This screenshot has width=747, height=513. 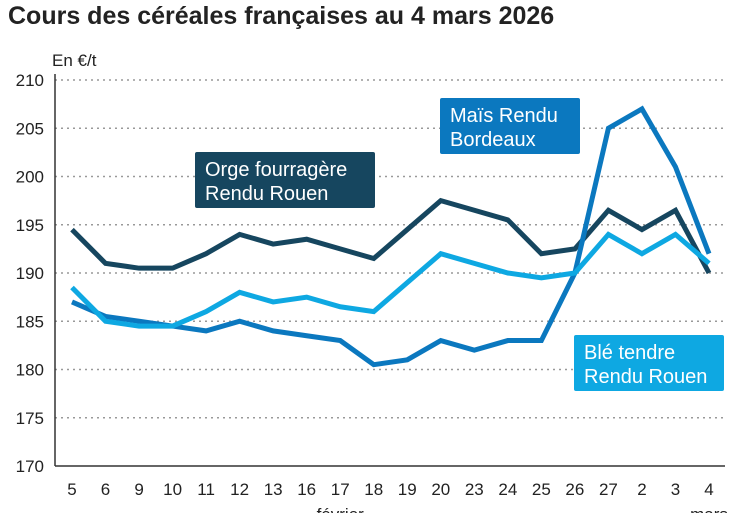 What do you see at coordinates (172, 489) in the screenshot?
I see `x-tick-label: 10` at bounding box center [172, 489].